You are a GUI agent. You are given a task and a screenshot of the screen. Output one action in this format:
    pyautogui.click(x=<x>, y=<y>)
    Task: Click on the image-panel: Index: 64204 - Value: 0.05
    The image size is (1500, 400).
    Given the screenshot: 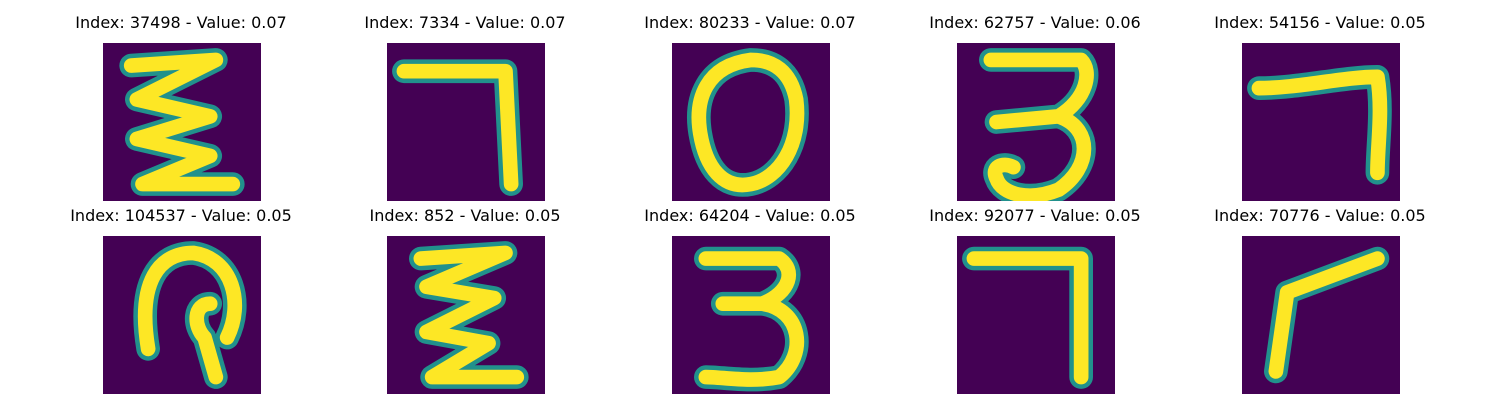 What is the action you would take?
    pyautogui.click(x=750, y=298)
    